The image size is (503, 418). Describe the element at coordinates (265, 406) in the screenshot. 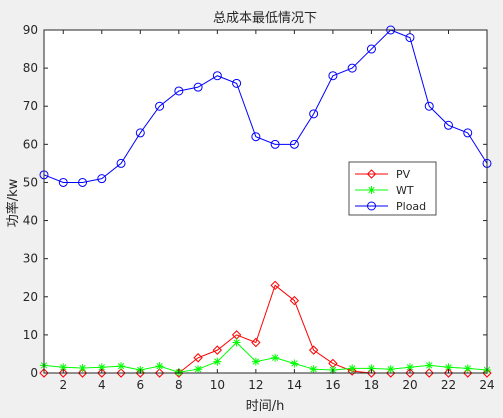

I see `x-axis-label: 时间/h` at that location.